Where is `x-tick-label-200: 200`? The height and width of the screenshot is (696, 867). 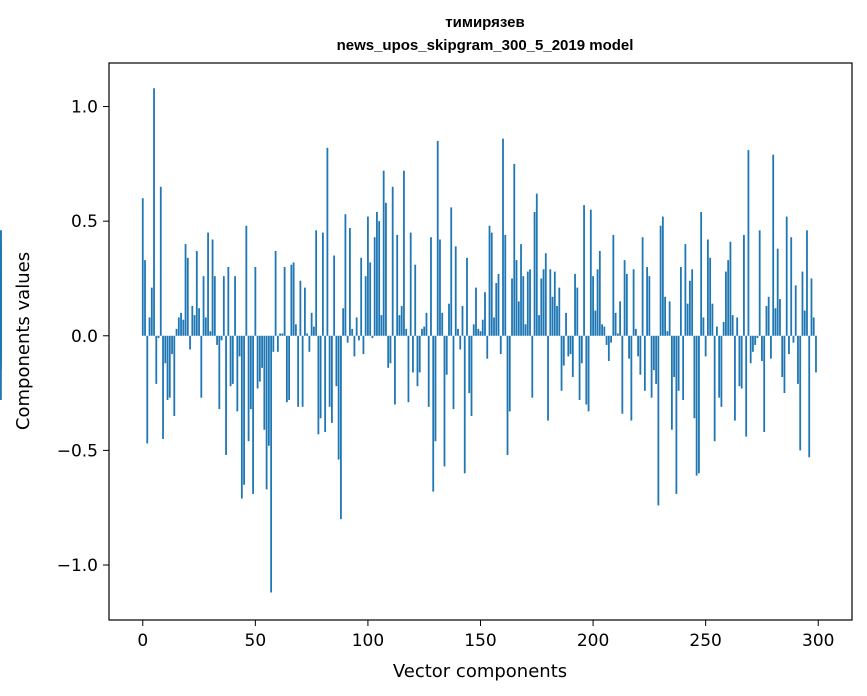 x-tick-label-200: 200 is located at coordinates (593, 641).